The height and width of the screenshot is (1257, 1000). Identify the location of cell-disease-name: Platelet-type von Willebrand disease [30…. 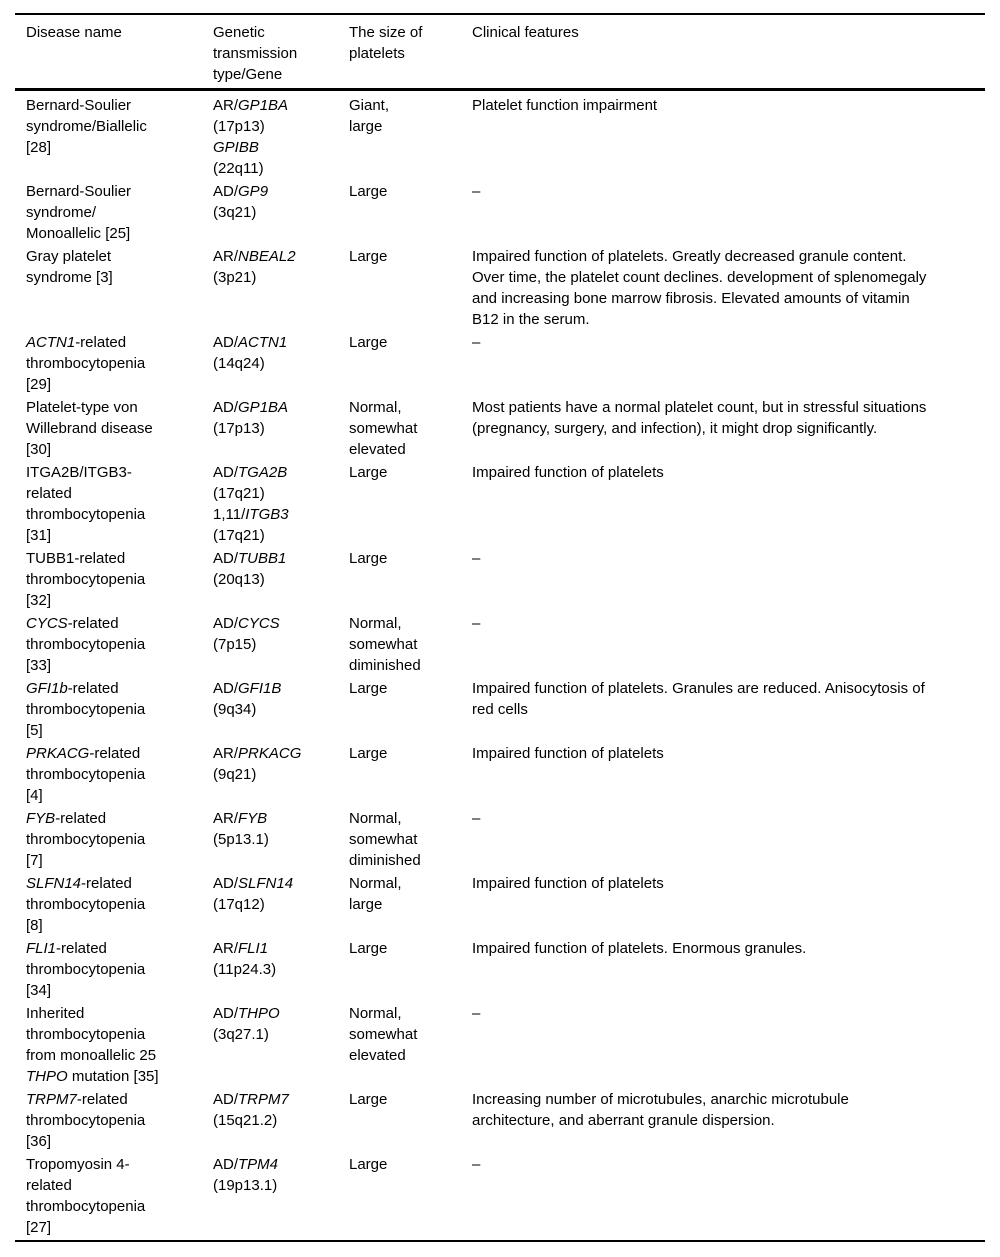
(89, 428).